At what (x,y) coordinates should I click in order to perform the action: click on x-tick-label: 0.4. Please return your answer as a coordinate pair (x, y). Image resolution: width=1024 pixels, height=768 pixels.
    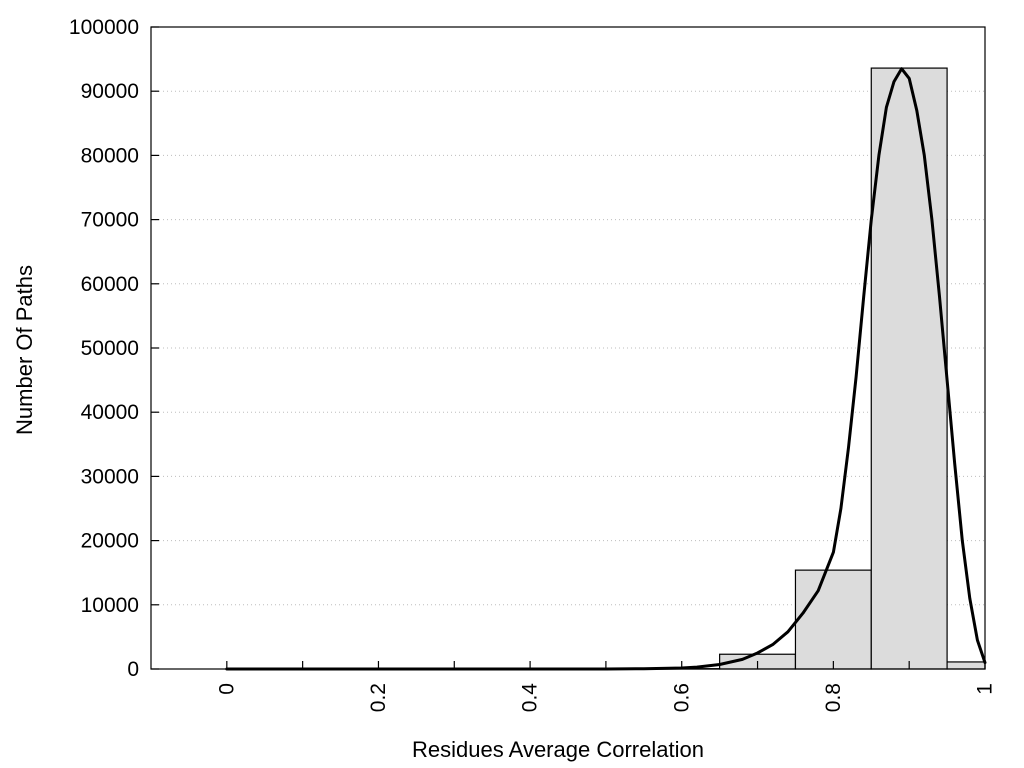
    Looking at the image, I should click on (530, 698).